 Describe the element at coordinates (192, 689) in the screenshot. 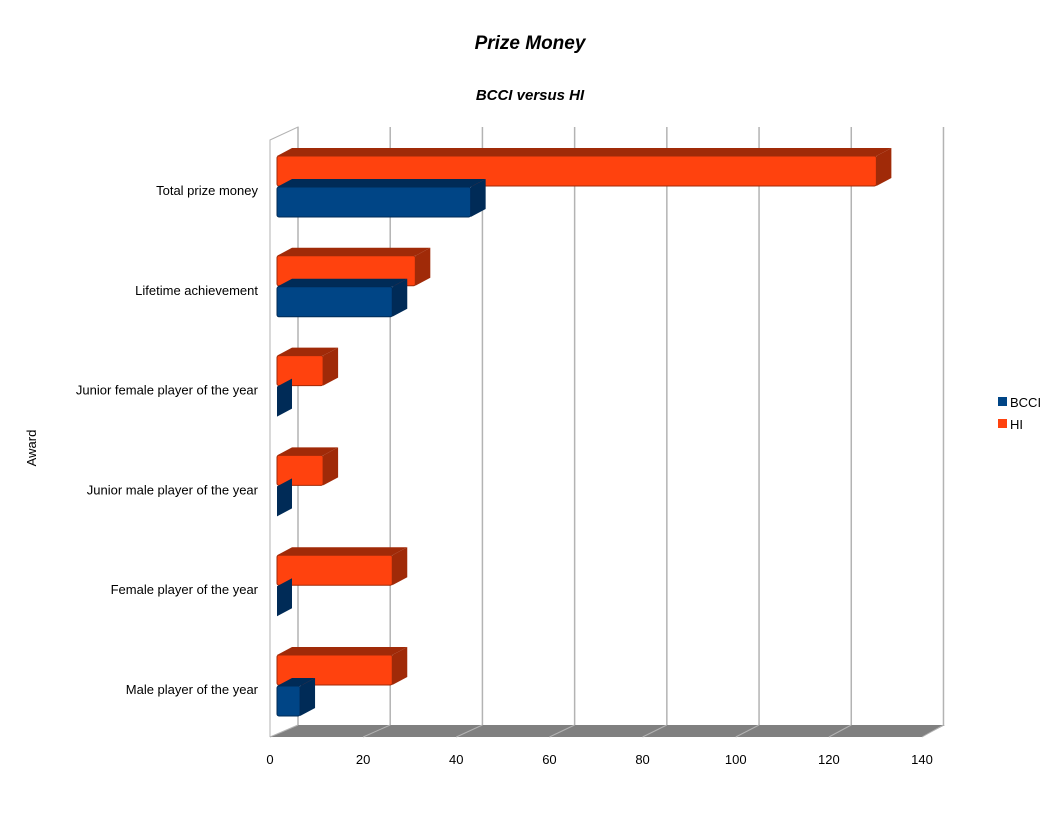

I see `category-label: Male player of the year` at that location.